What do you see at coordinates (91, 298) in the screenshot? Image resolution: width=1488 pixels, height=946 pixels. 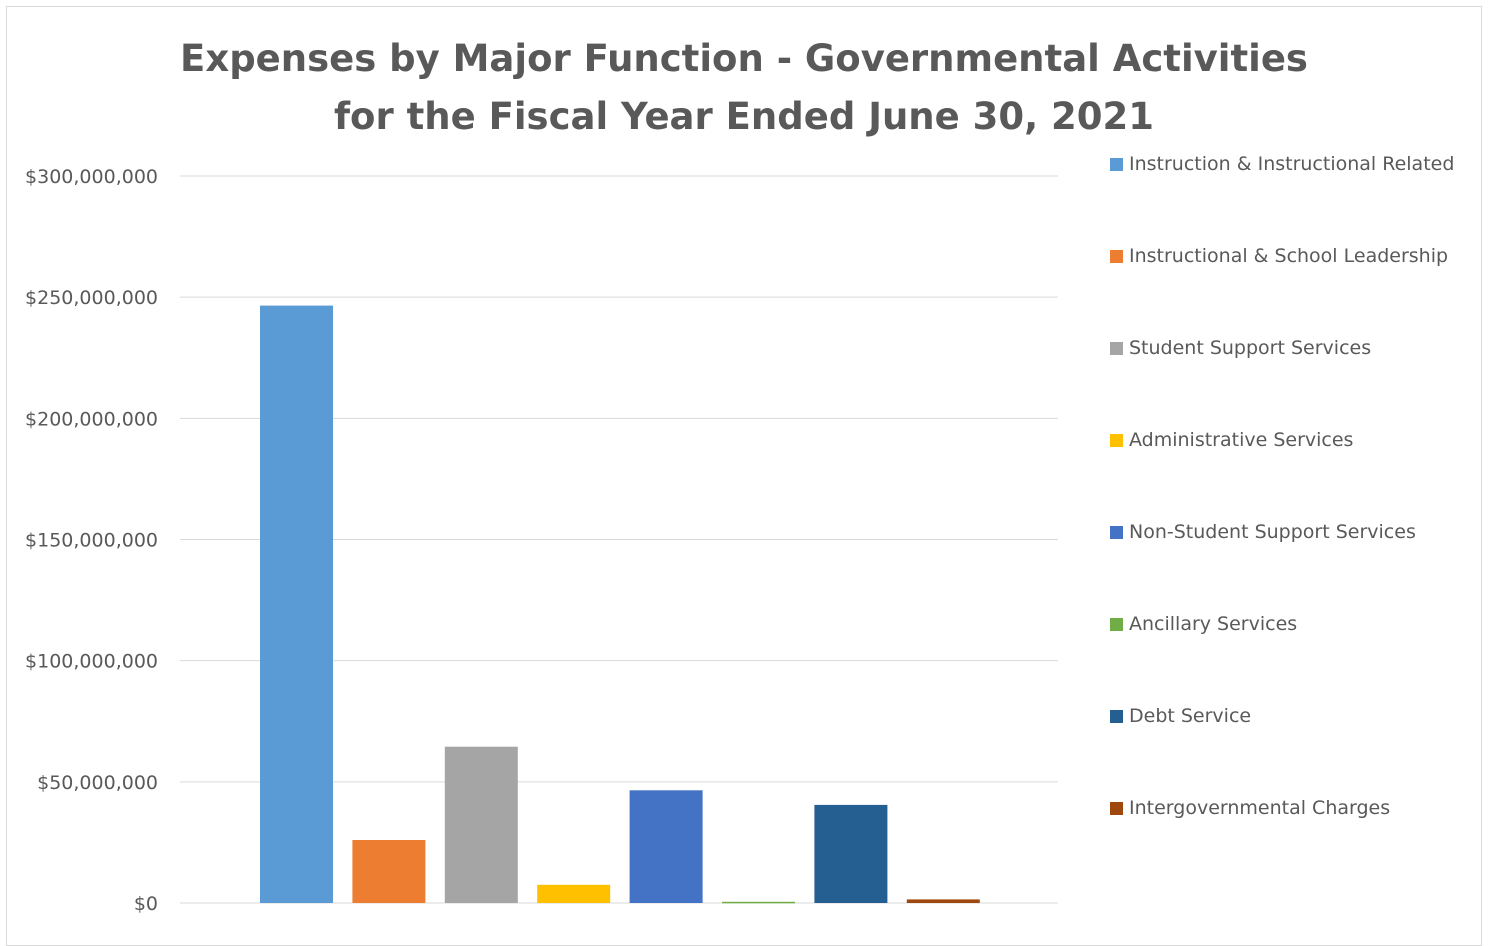 I see `y-tick-label: $250,000,000` at bounding box center [91, 298].